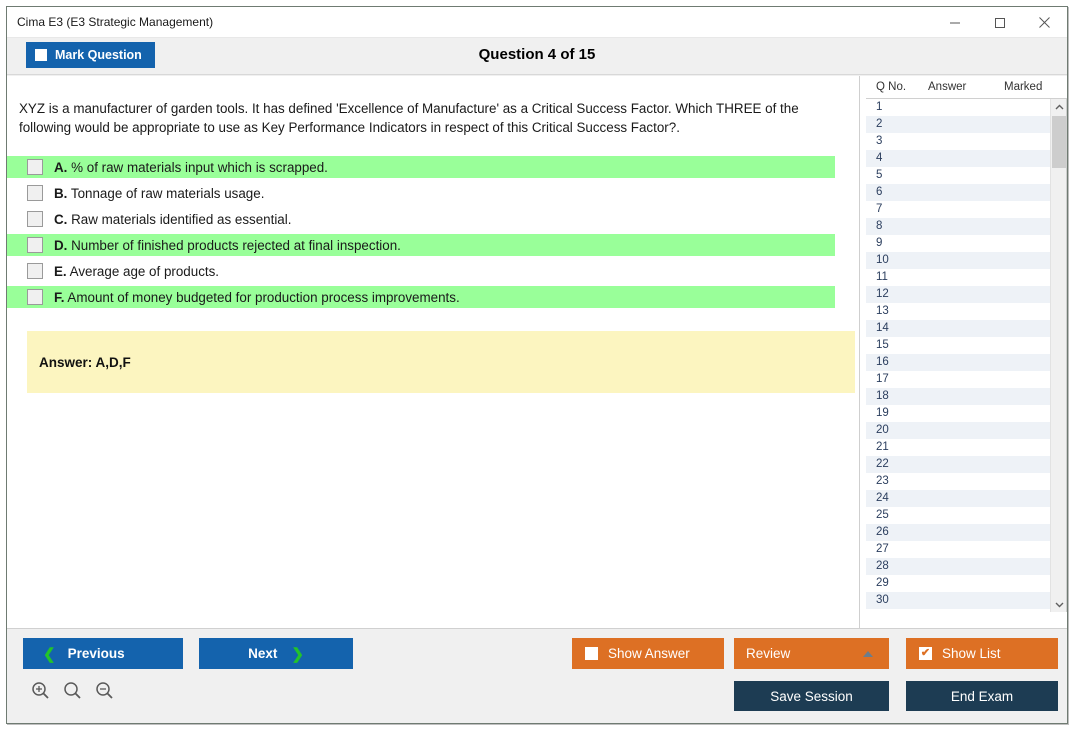 This screenshot has width=1075, height=735. What do you see at coordinates (925, 653) in the screenshot?
I see `show-list-checkbox: ✔` at bounding box center [925, 653].